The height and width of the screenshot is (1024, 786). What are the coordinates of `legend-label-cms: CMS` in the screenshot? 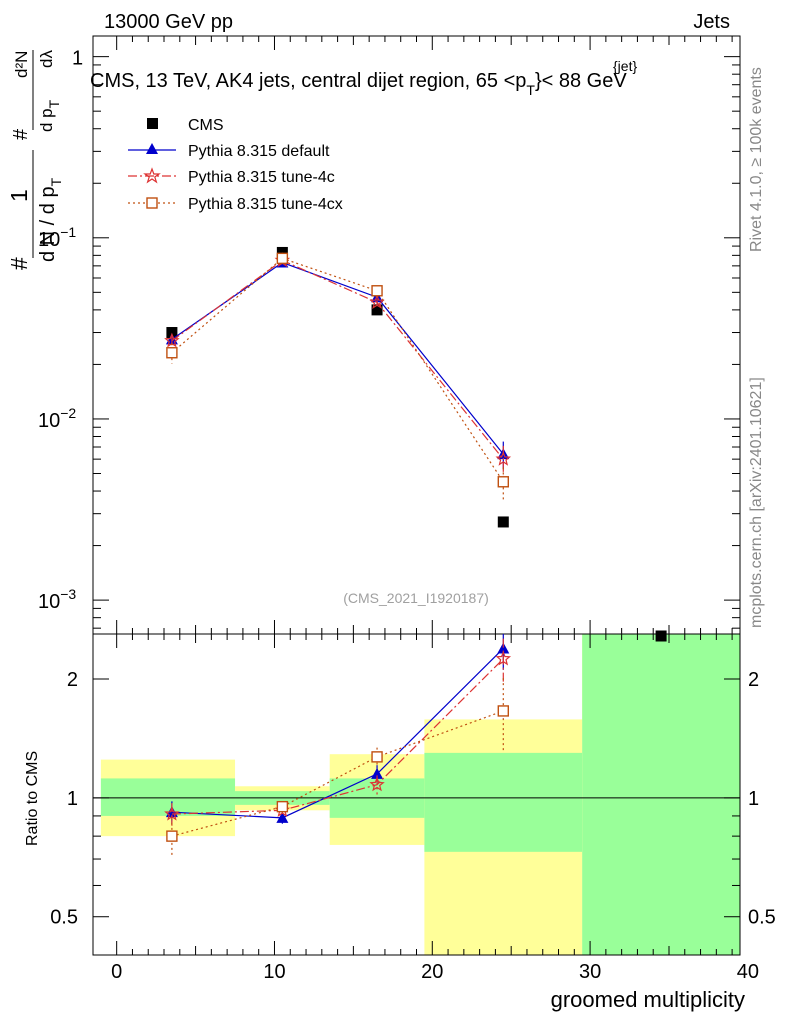 It's located at (206, 125).